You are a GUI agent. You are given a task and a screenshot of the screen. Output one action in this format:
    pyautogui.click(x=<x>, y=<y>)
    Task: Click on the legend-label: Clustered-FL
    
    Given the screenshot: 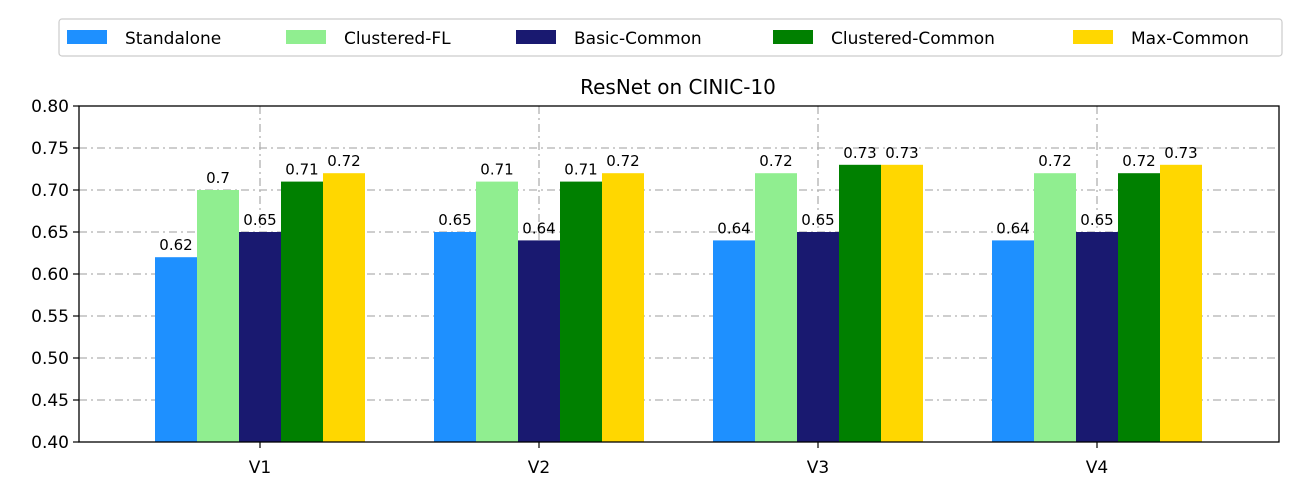 What is the action you would take?
    pyautogui.click(x=397, y=39)
    